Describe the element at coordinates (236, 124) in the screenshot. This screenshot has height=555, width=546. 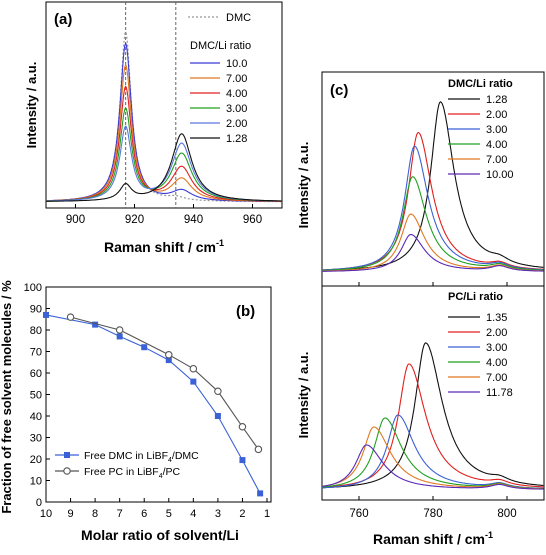
I see `panel-a-legend-label-4: 2.00` at that location.